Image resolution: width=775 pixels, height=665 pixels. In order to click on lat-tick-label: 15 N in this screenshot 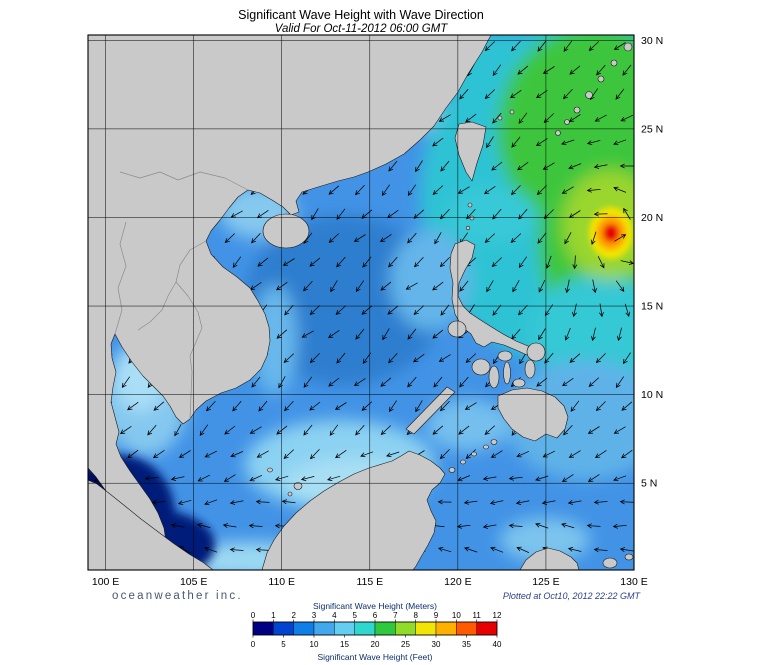, I will do `click(652, 307)`.